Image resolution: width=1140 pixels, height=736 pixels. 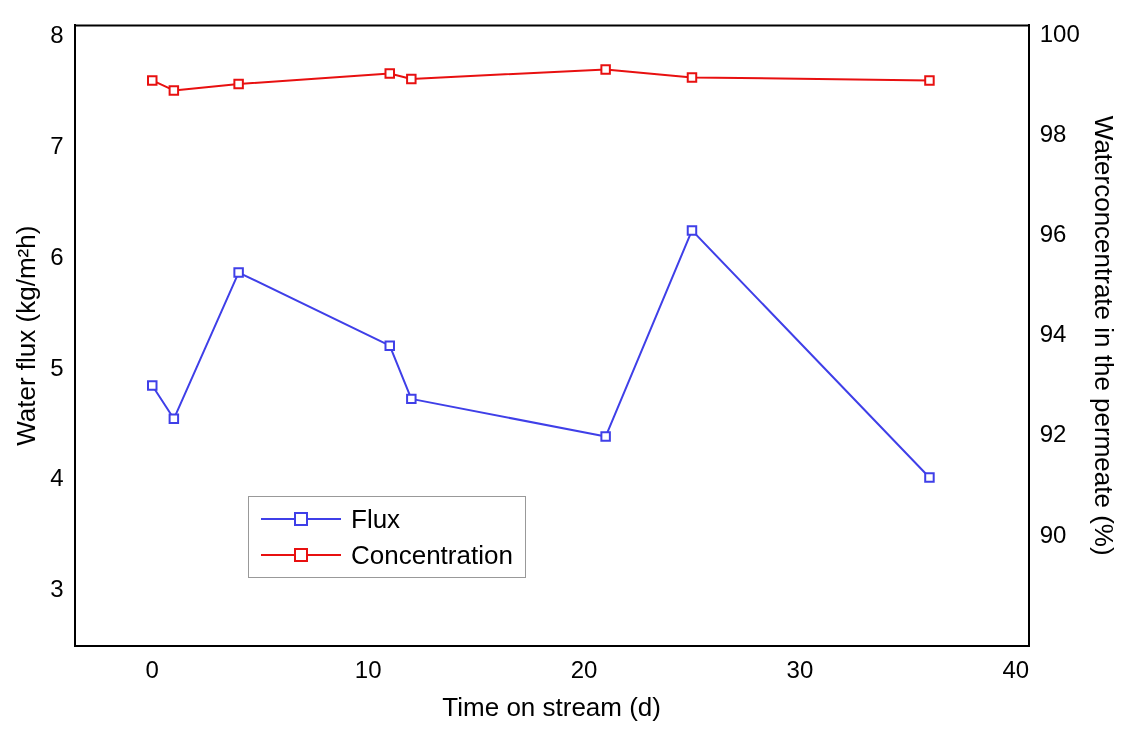 I want to click on x-tick-label: 10, so click(x=368, y=670).